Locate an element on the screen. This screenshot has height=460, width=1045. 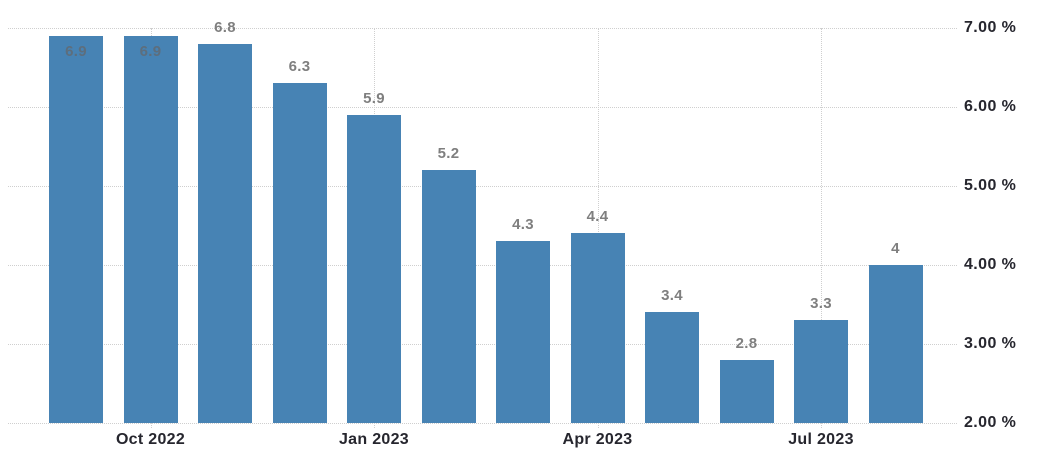
bar-value-label: 4.4 is located at coordinates (597, 217).